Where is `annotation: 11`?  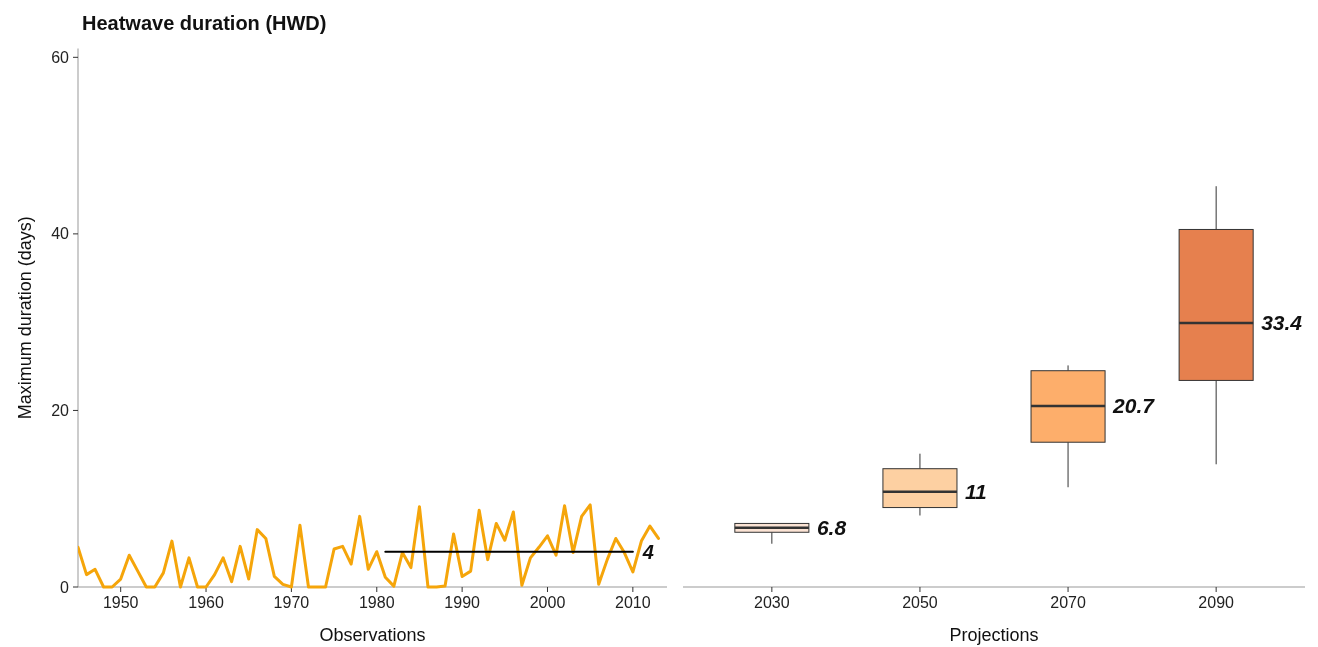 annotation: 11 is located at coordinates (975, 492).